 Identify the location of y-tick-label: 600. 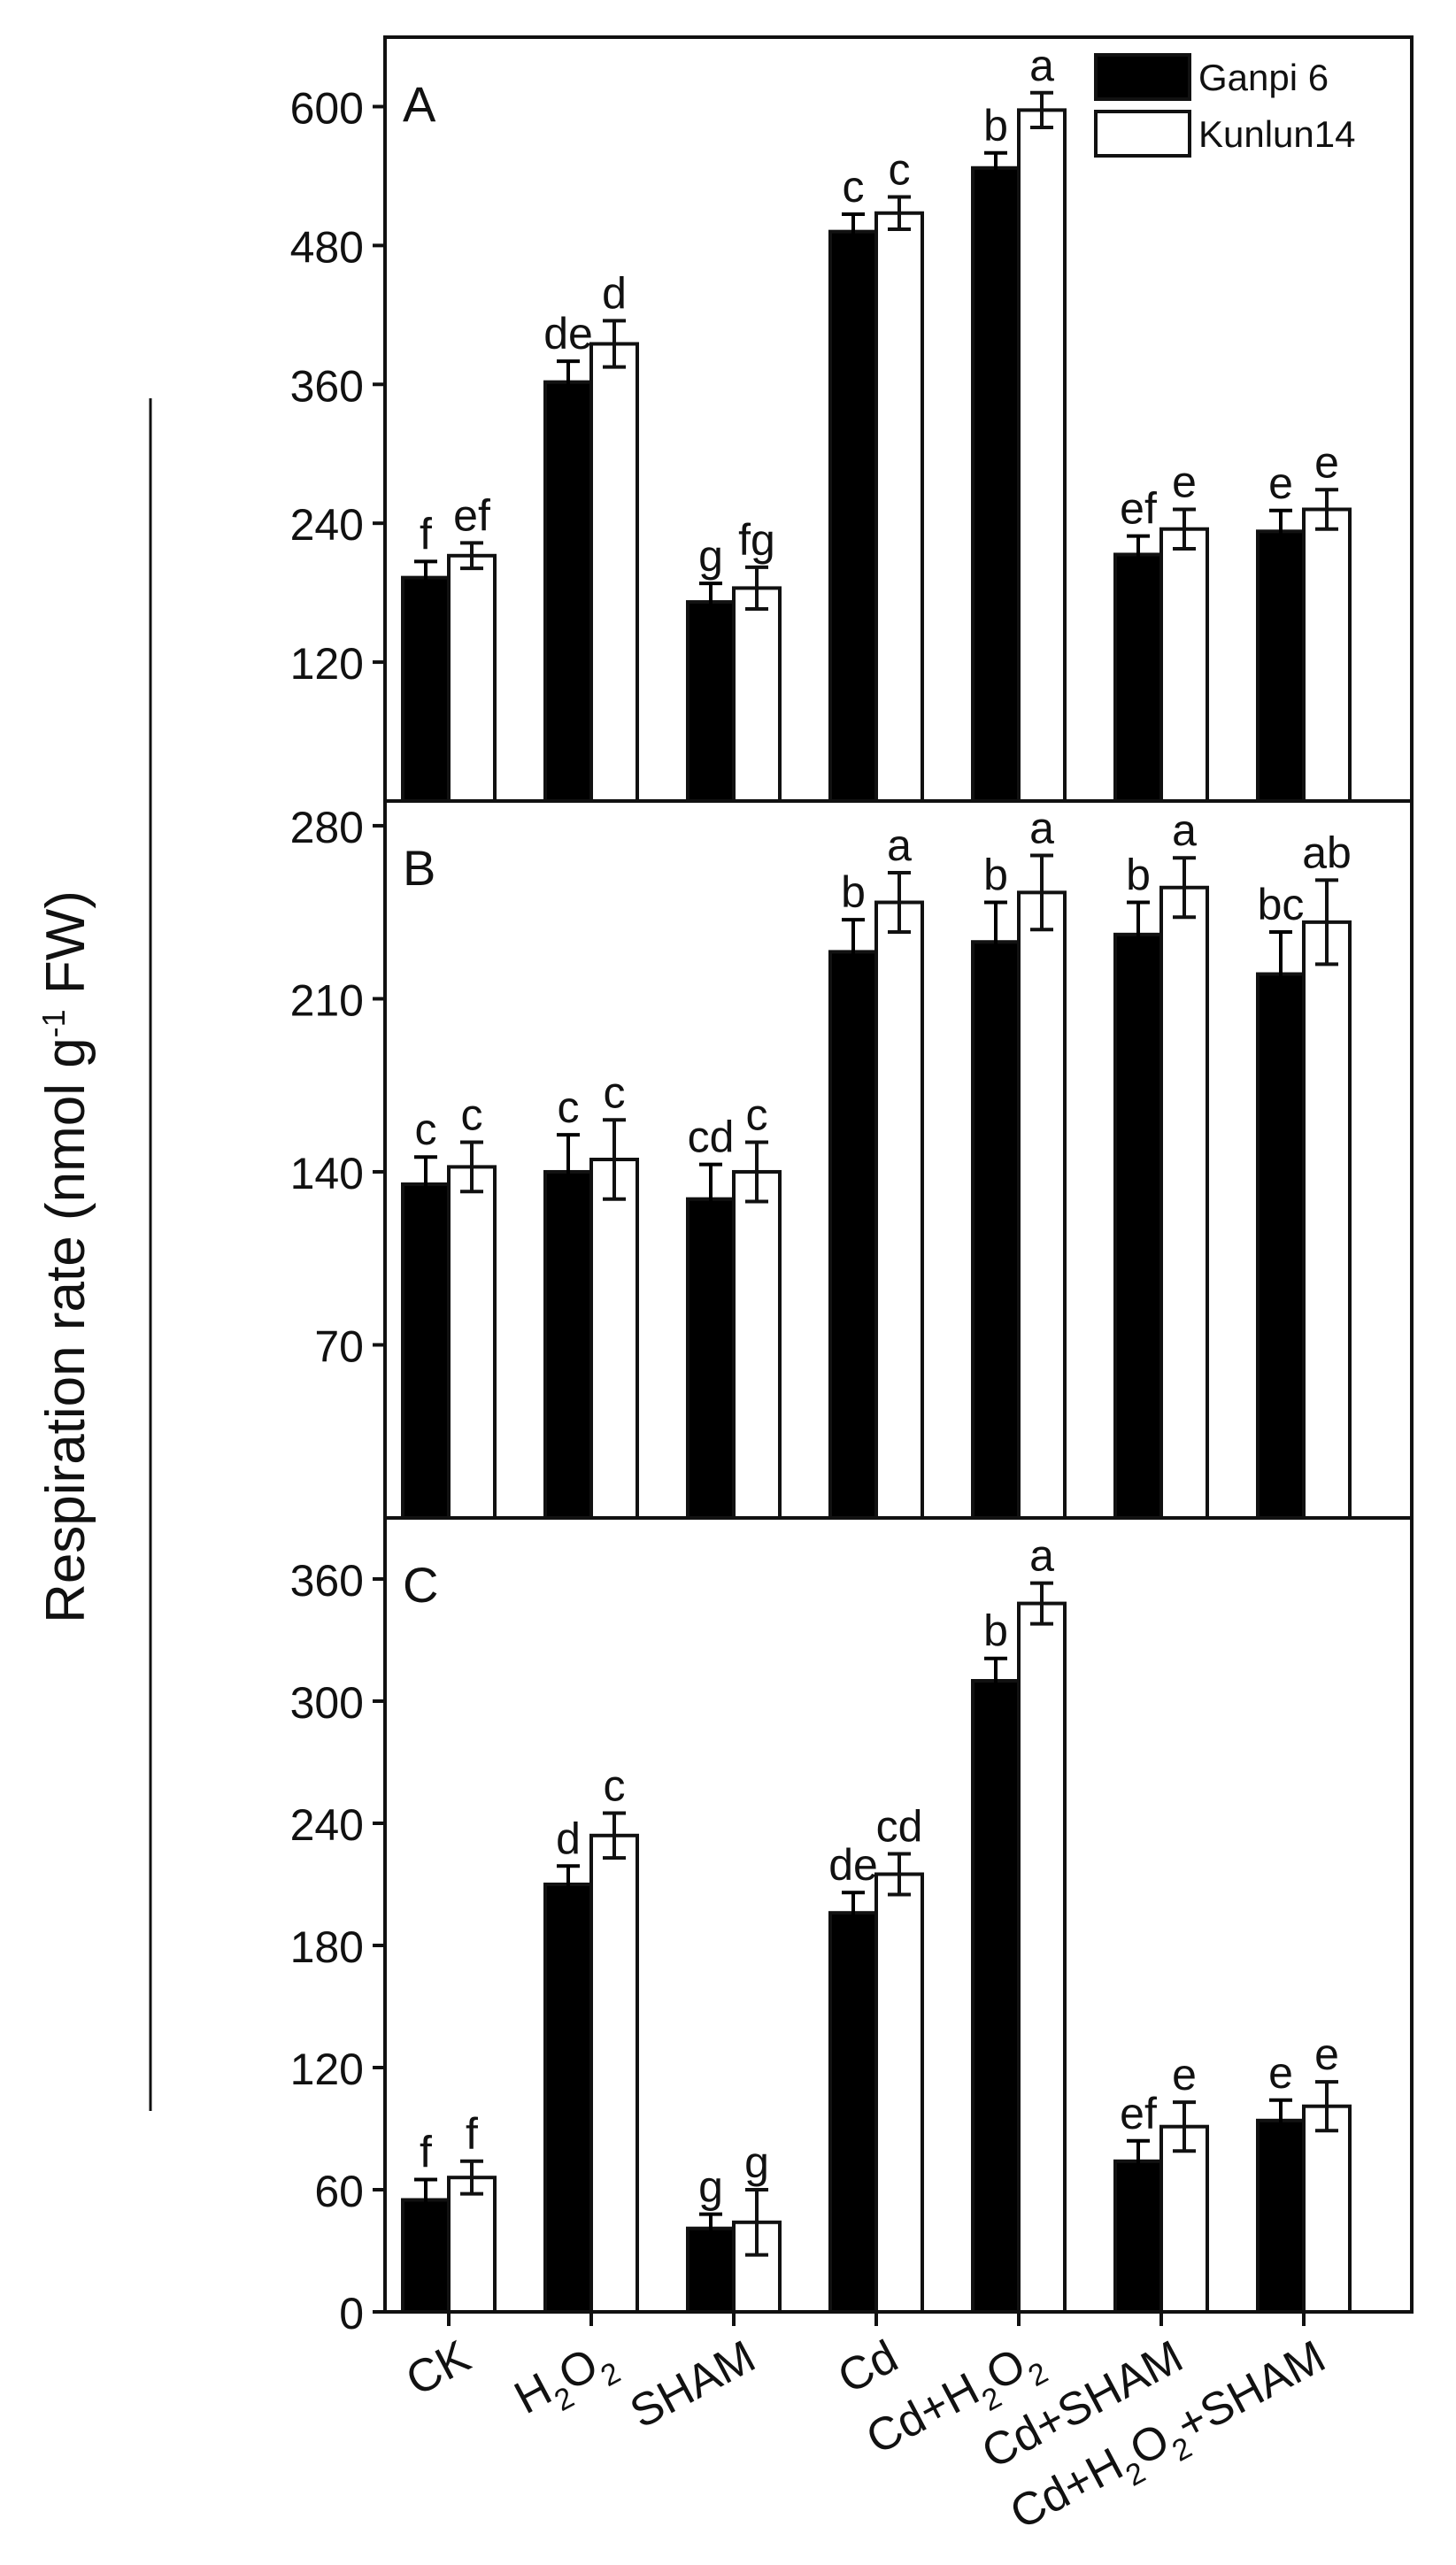
(327, 108).